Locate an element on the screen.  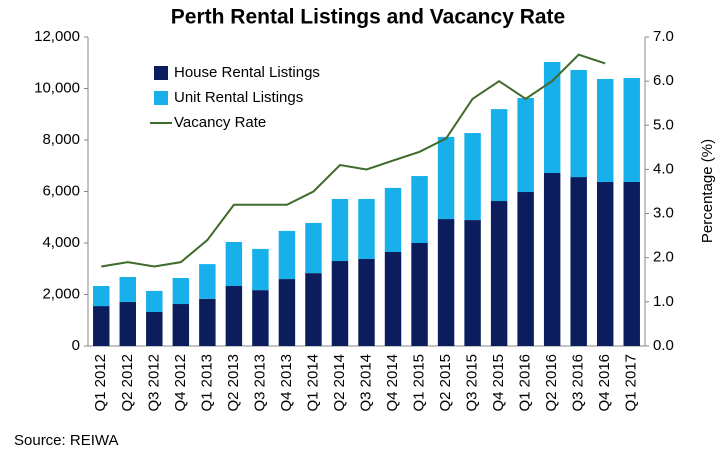
y-tick-label: 10,000 is located at coordinates (57, 87).